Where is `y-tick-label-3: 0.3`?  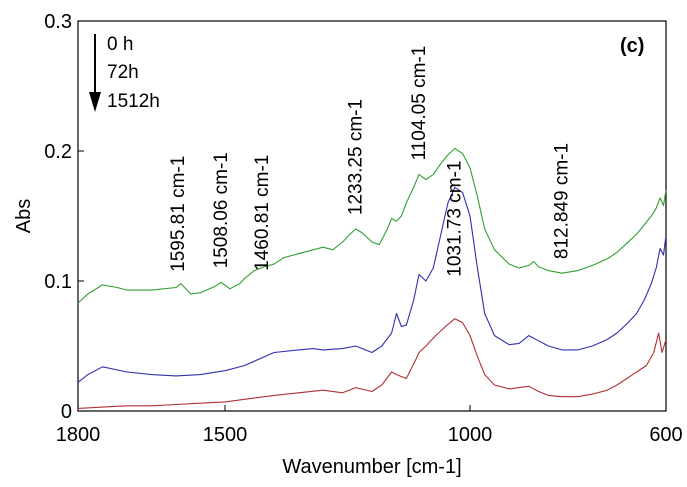
y-tick-label-3: 0.3 is located at coordinates (58, 22).